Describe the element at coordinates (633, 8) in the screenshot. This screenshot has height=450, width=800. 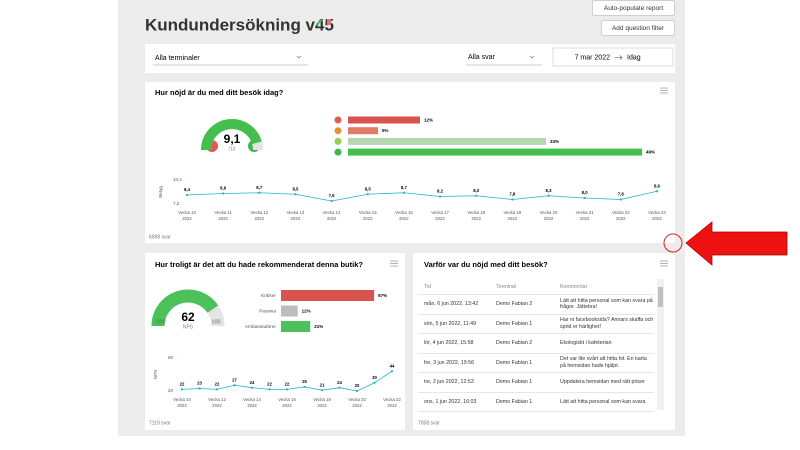
I see `auto-populate-button: Auto-populate report` at that location.